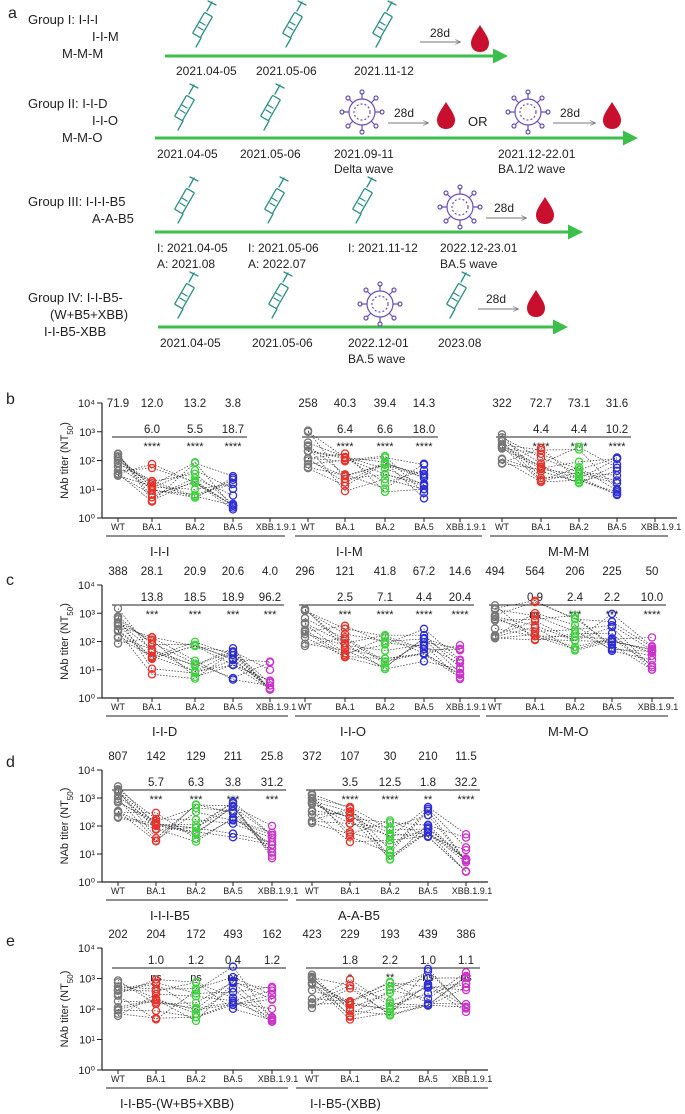  What do you see at coordinates (195, 935) in the screenshot?
I see `gmt-value: 172` at bounding box center [195, 935].